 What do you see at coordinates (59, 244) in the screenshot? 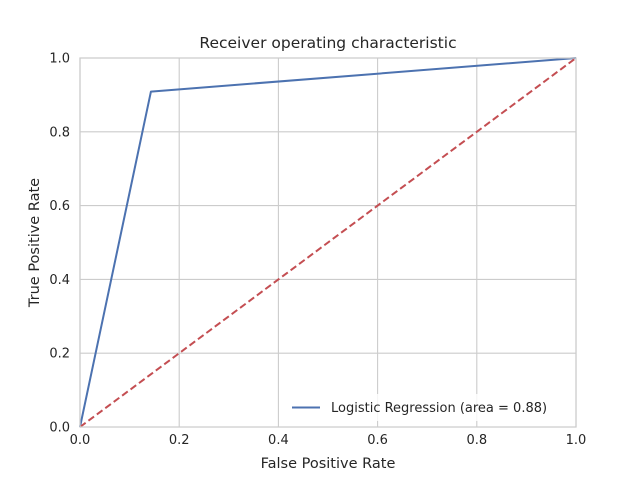
I see `y-tick-labels: 0.0 0.2 0.4 0.6 0.8 1.0` at bounding box center [59, 244].